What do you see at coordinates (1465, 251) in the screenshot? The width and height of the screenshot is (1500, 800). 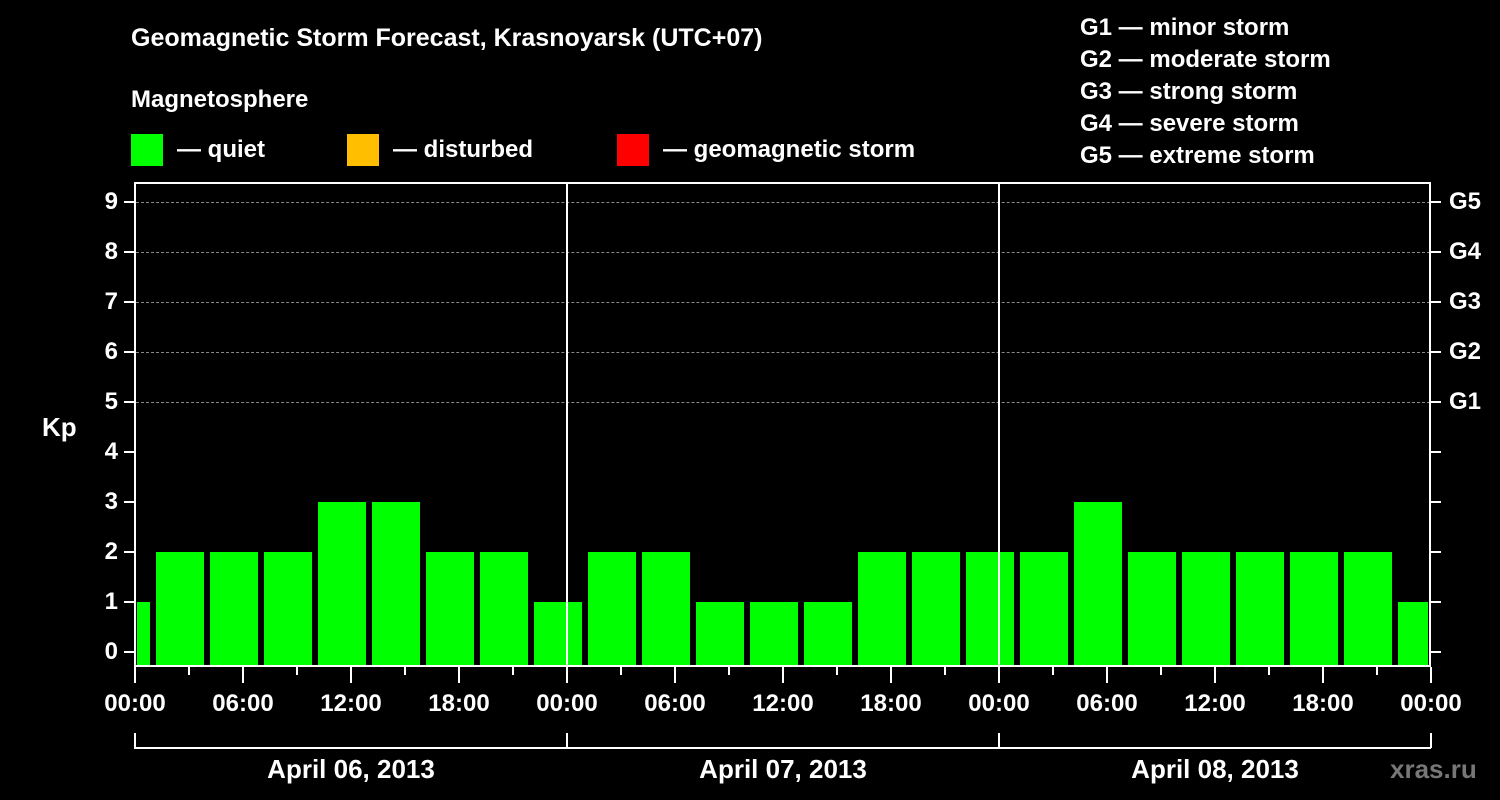 I see `g-scale-label: G4` at bounding box center [1465, 251].